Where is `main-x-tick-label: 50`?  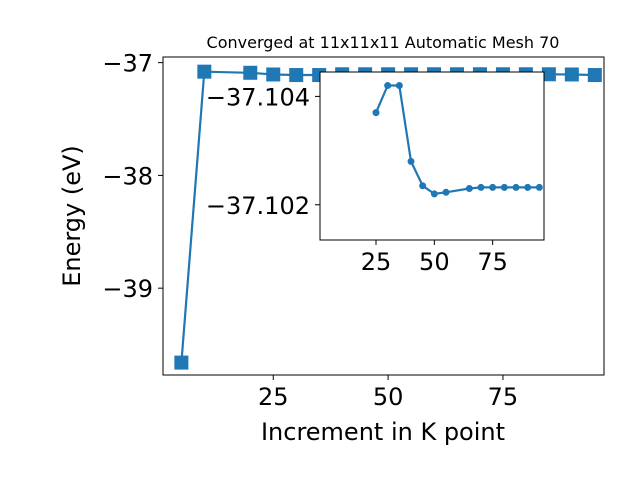 main-x-tick-label: 50 is located at coordinates (388, 397).